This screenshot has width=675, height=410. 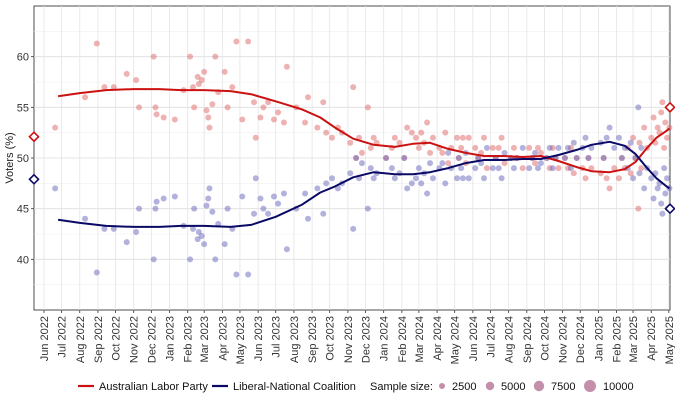 I want to click on x-tick-label: Oct 2022, so click(x=117, y=338).